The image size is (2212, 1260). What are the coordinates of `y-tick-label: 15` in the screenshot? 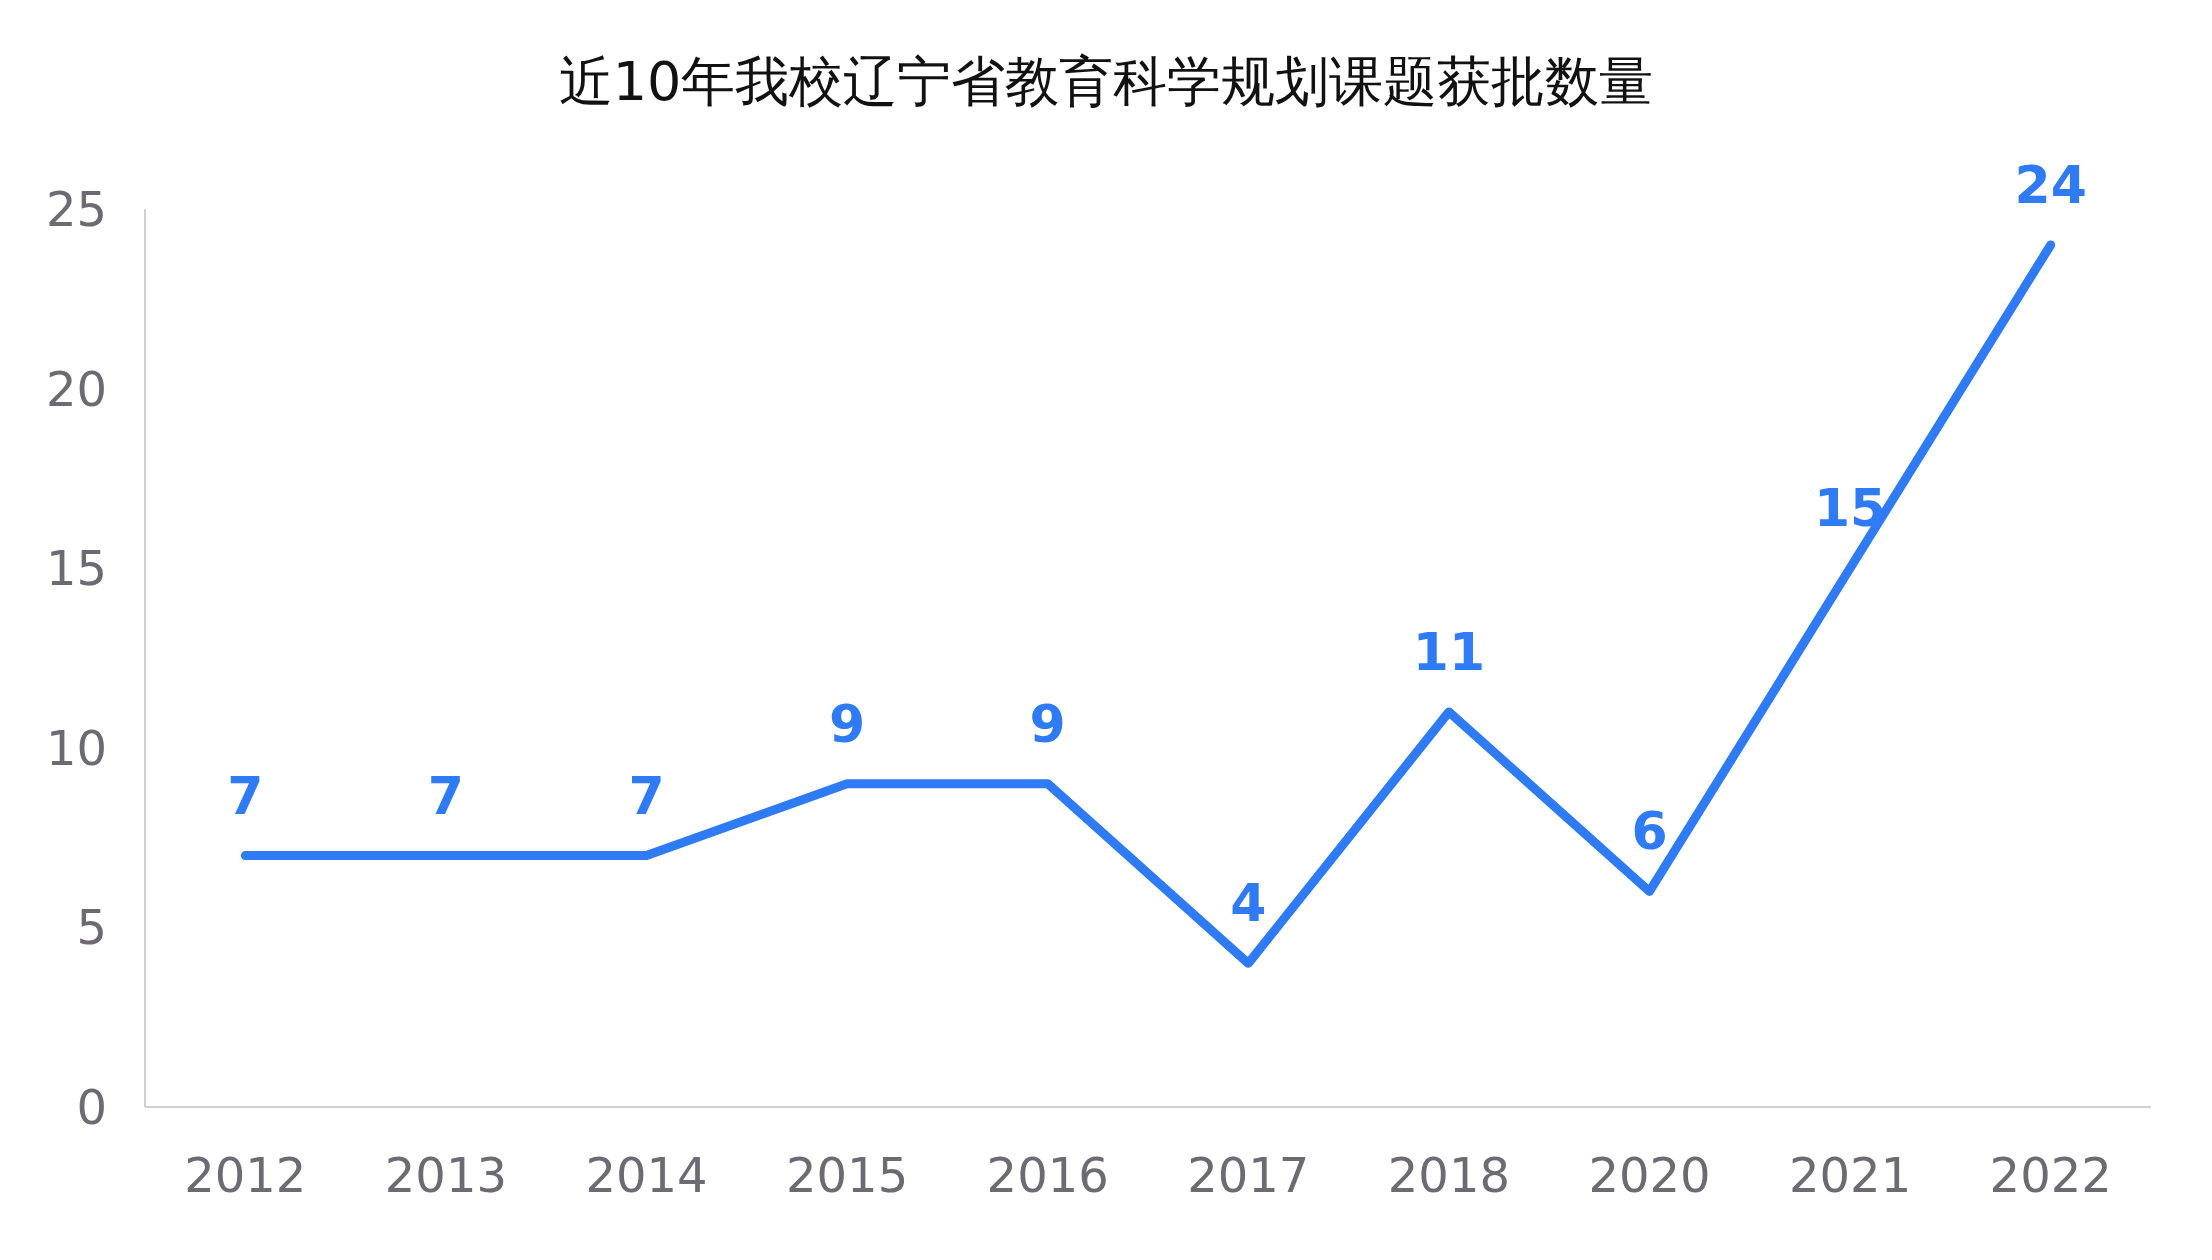 It's located at (76, 568).